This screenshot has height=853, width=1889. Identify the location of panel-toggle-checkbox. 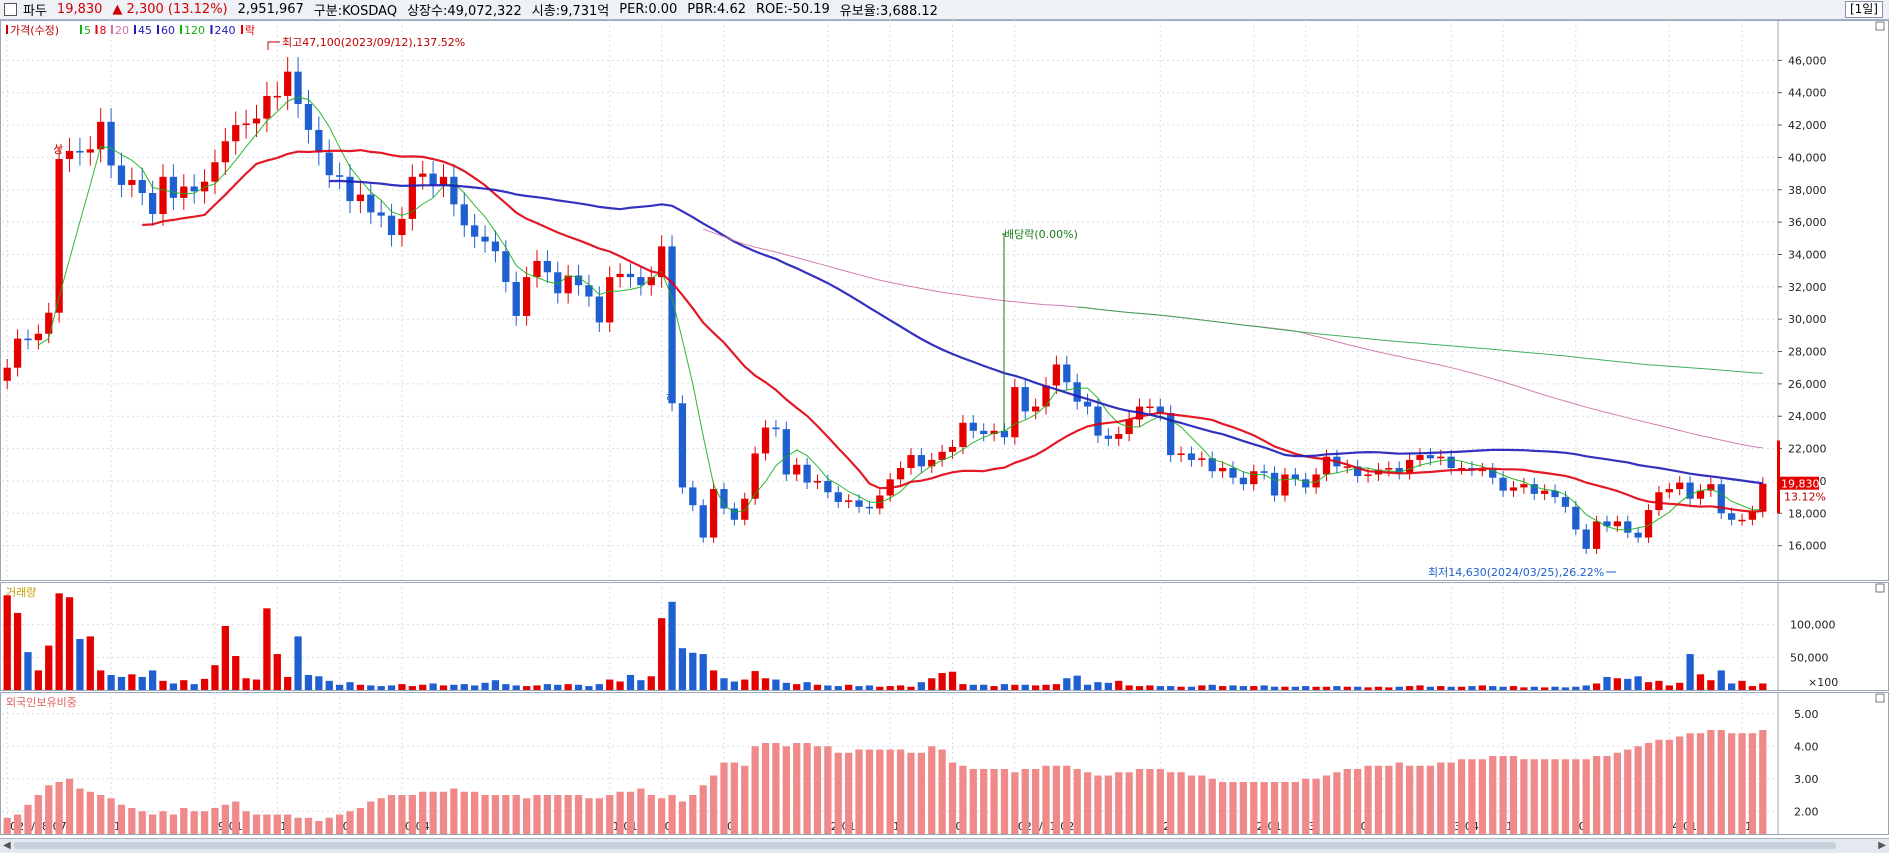
(10, 9).